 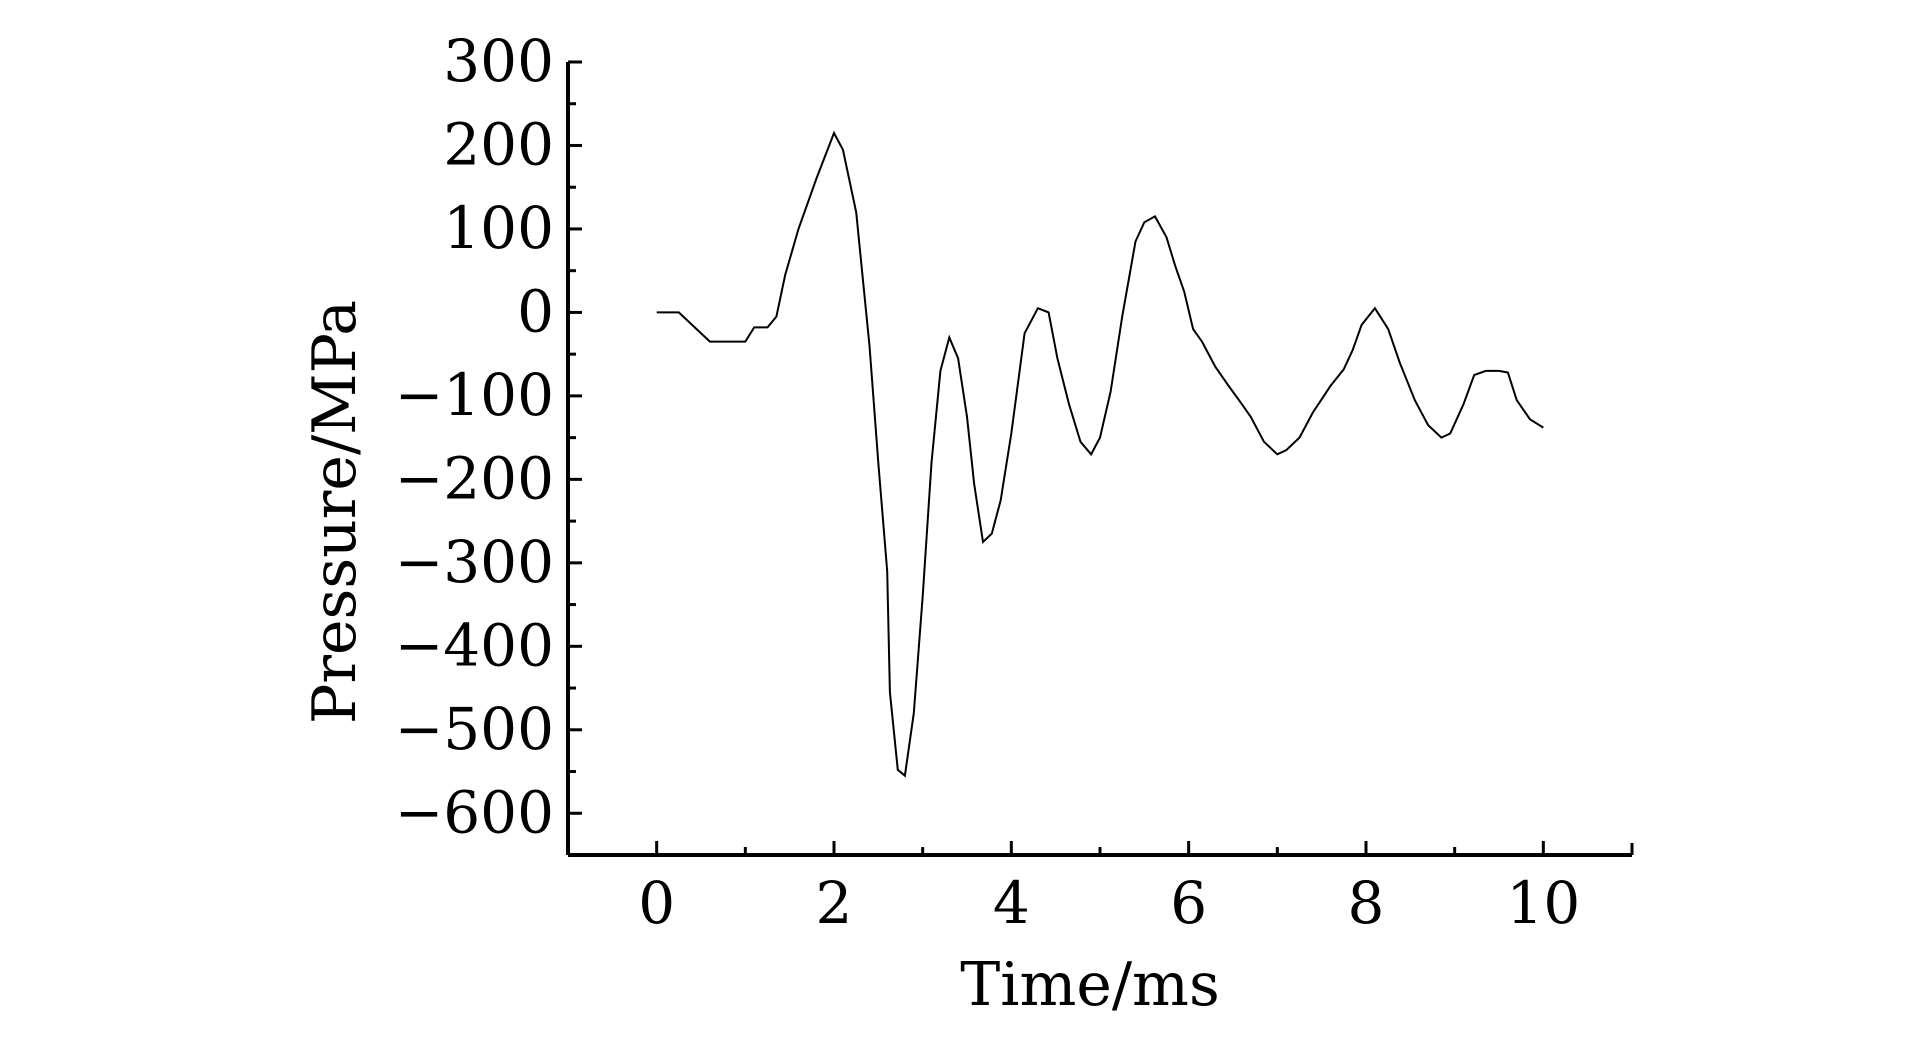 What do you see at coordinates (498, 228) in the screenshot?
I see `y-tick-label: 100` at bounding box center [498, 228].